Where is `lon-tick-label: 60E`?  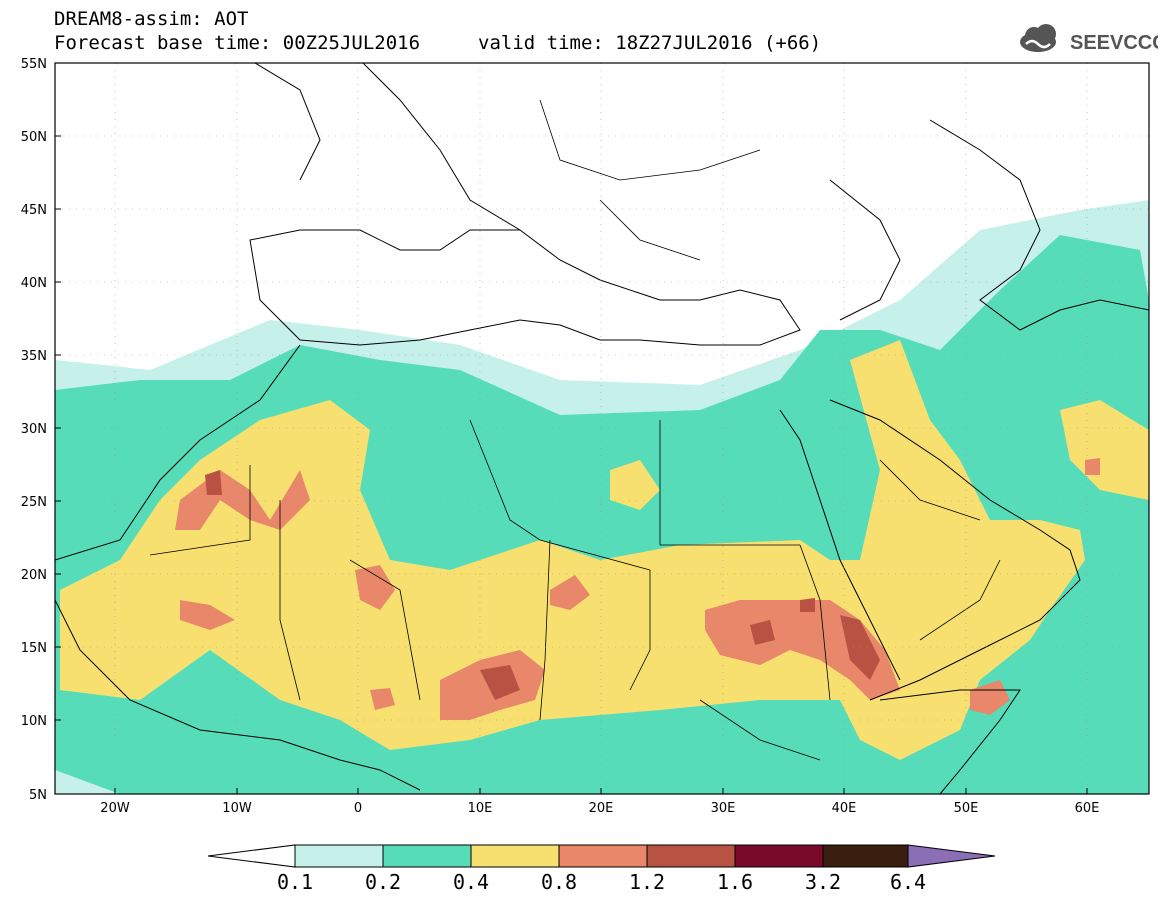
lon-tick-label: 60E is located at coordinates (1087, 808).